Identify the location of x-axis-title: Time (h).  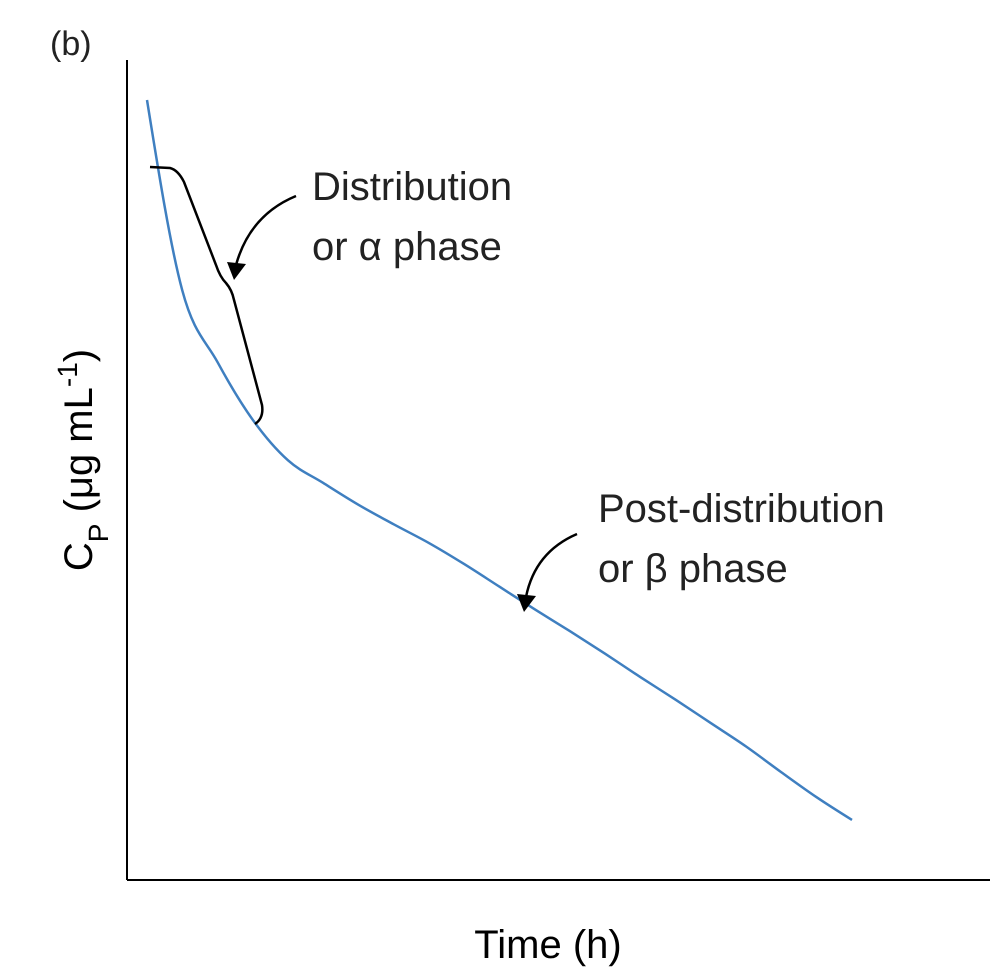
(548, 945).